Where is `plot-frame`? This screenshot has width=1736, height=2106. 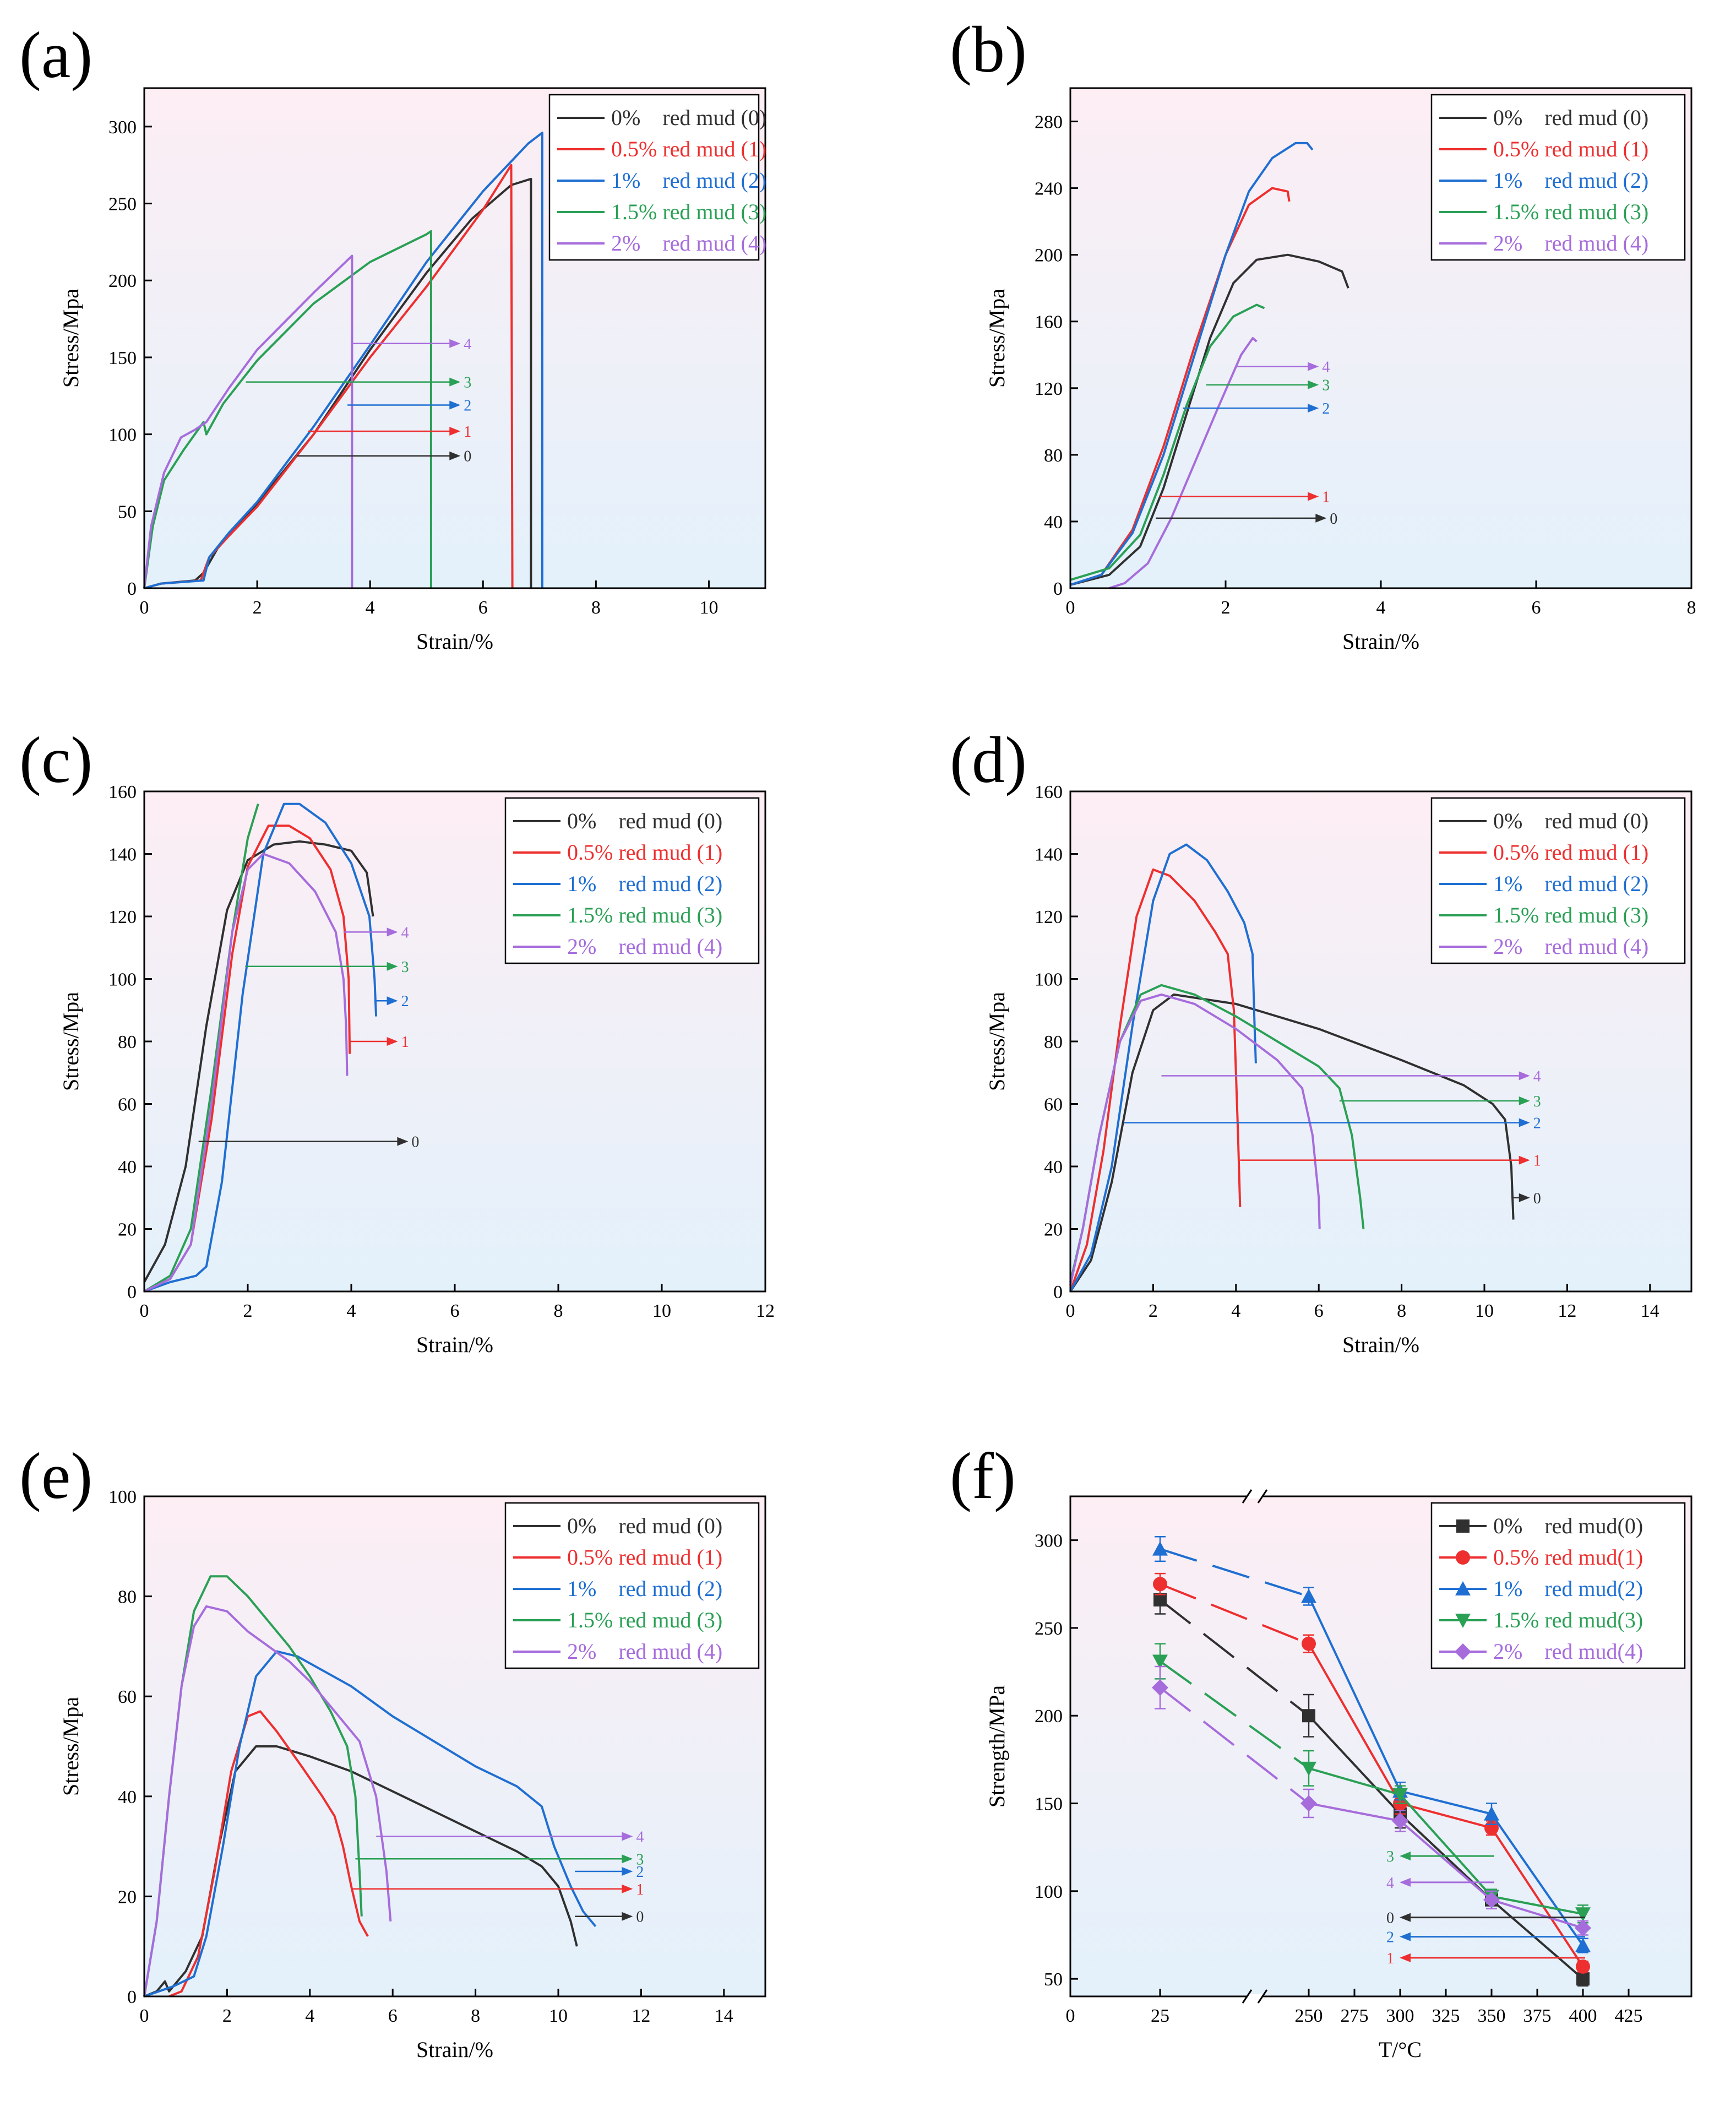
plot-frame is located at coordinates (454, 1746).